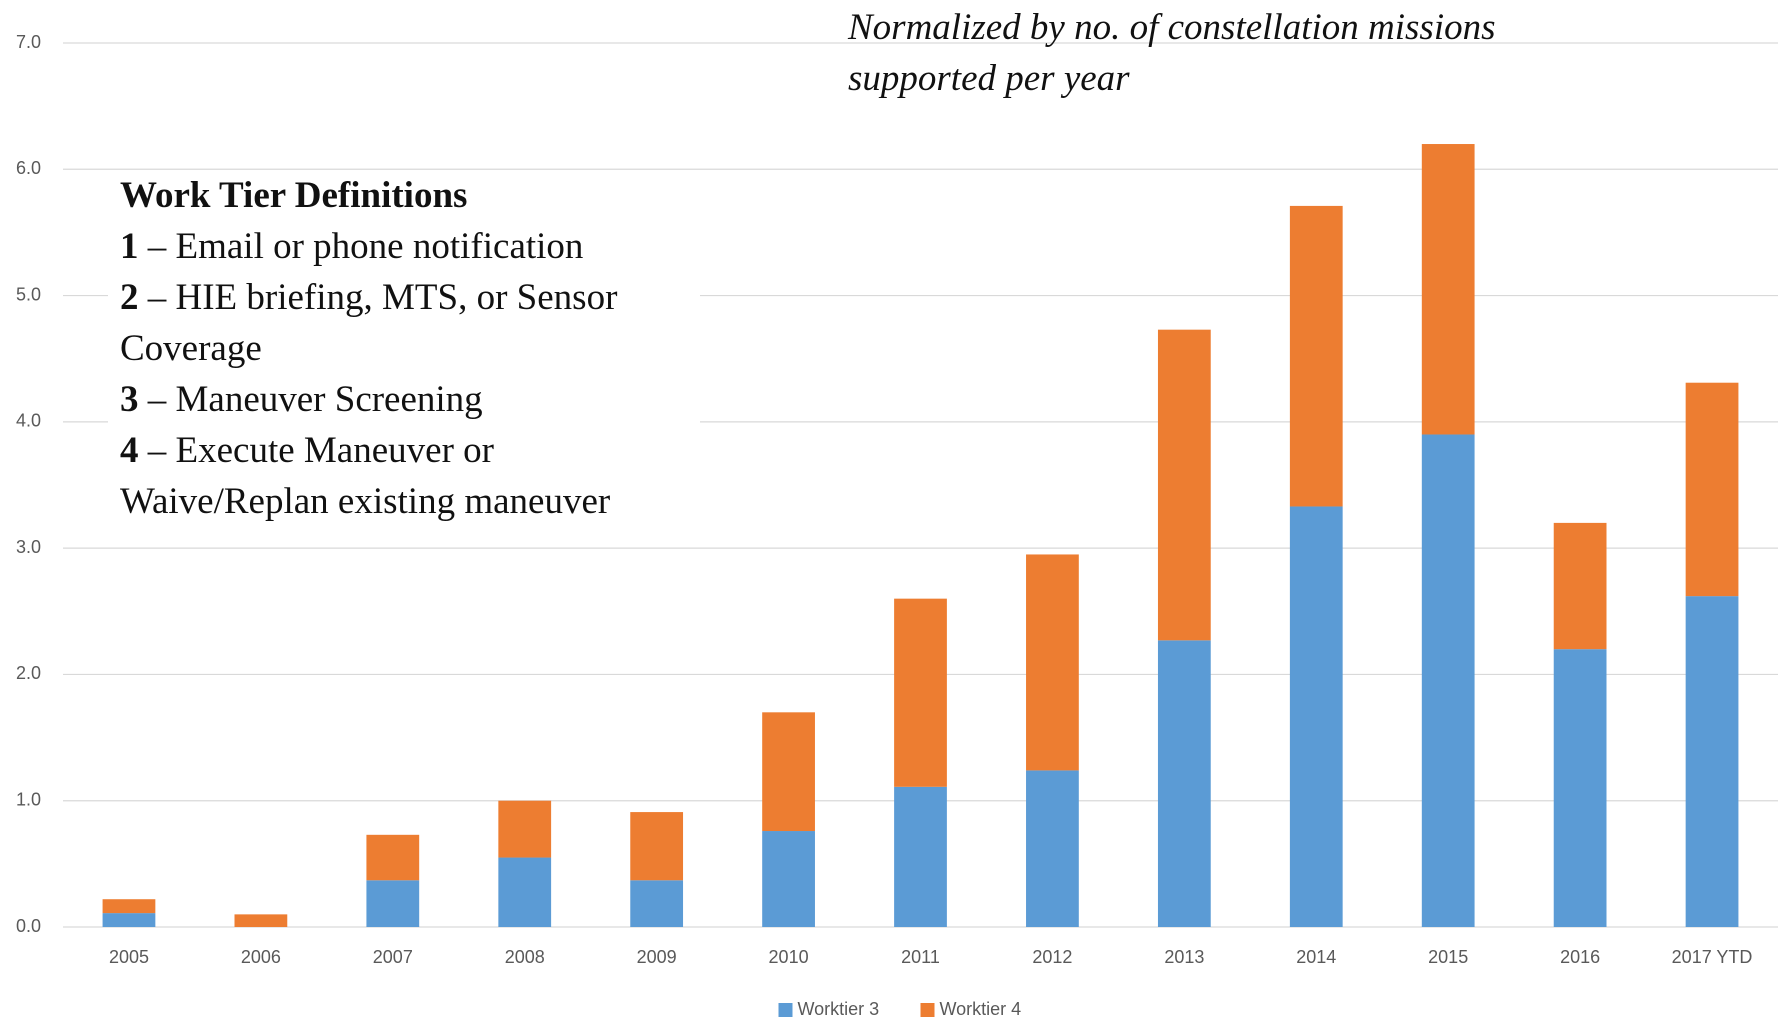 The width and height of the screenshot is (1781, 1022). I want to click on definition-item: 3 – Maneuver Screening, so click(405, 399).